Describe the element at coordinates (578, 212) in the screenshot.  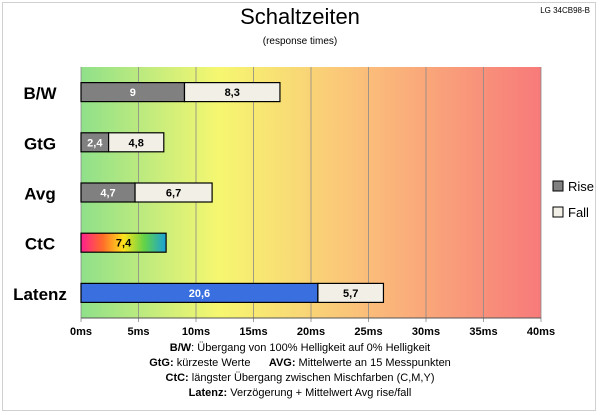
I see `legend-label: Fall` at that location.